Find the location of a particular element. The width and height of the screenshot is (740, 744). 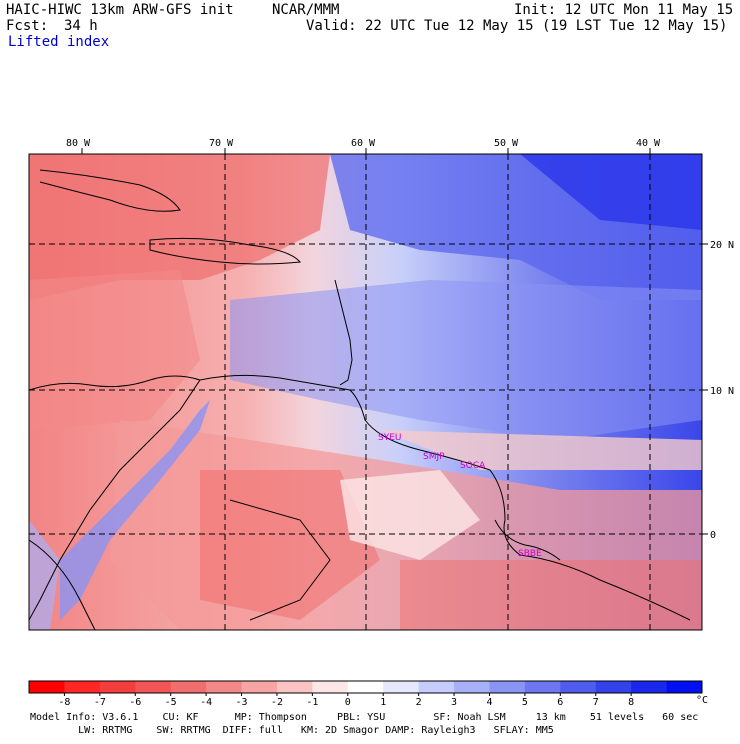

colorbar-tick-label: -3 is located at coordinates (242, 702).